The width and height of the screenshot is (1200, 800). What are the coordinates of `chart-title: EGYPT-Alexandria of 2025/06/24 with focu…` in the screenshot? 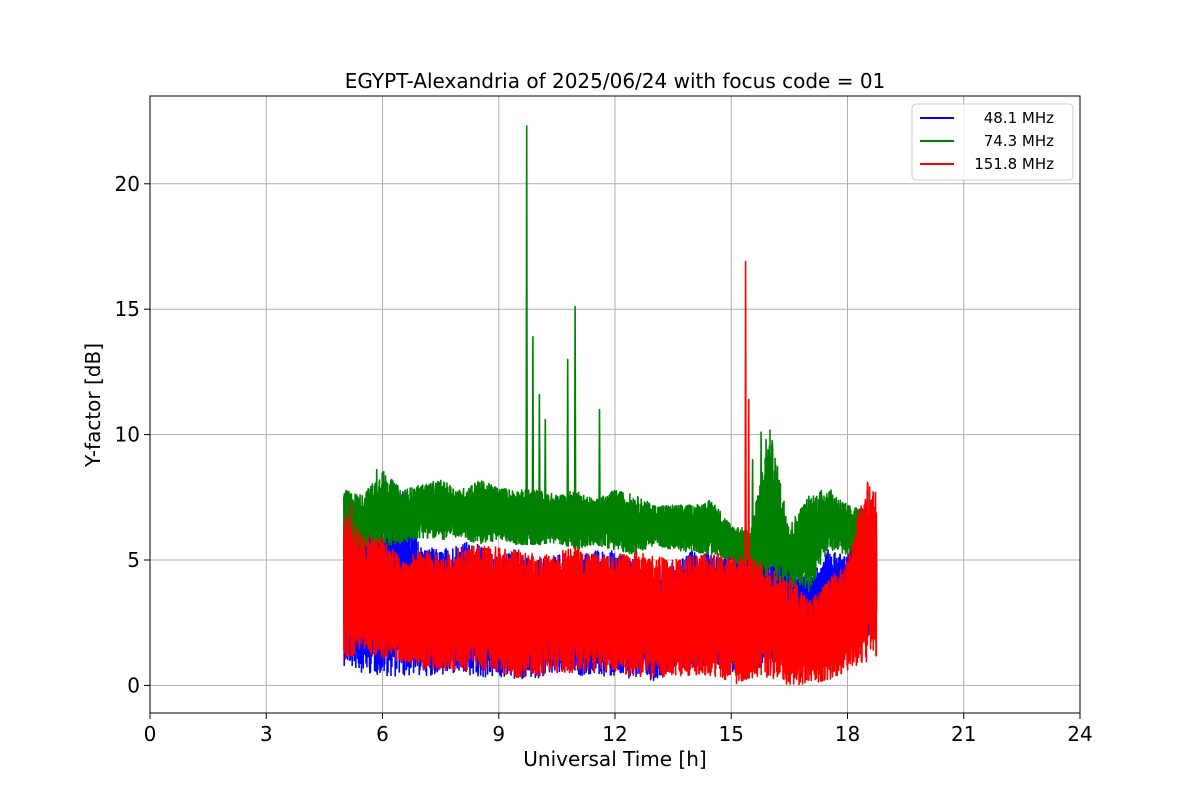 It's located at (615, 81).